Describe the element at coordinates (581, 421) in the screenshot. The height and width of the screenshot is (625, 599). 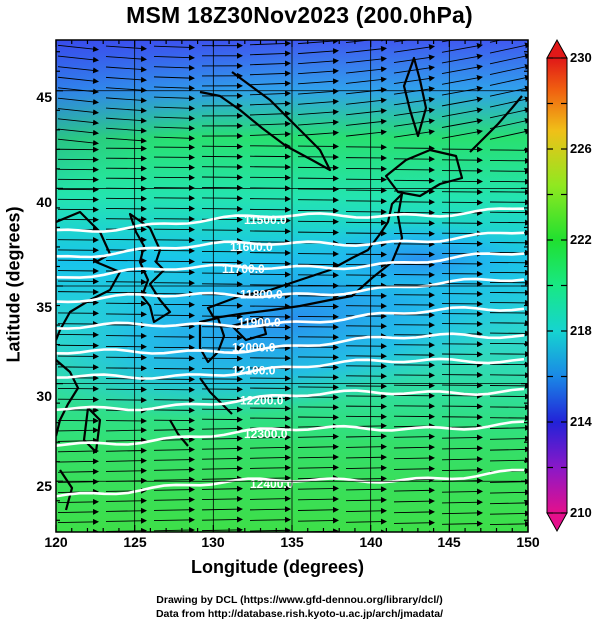
I see `colorbar-tick-label: 214` at that location.